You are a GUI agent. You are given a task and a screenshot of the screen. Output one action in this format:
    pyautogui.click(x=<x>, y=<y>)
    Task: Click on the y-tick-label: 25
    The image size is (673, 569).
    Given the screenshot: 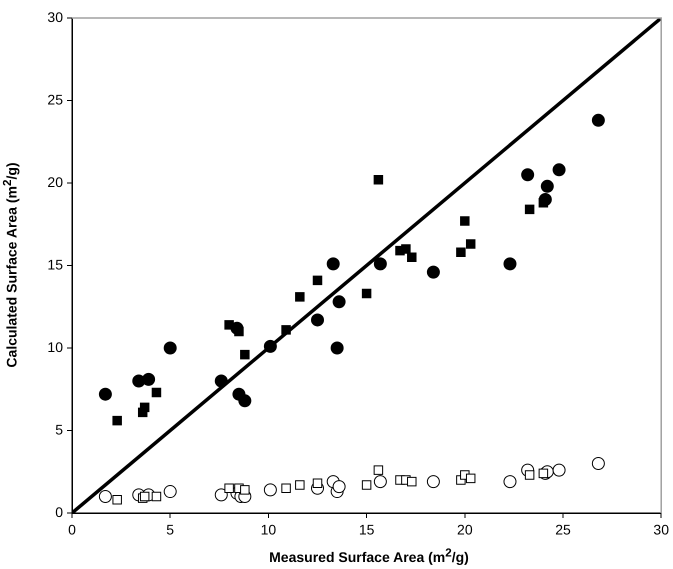 What is the action you would take?
    pyautogui.click(x=55, y=99)
    